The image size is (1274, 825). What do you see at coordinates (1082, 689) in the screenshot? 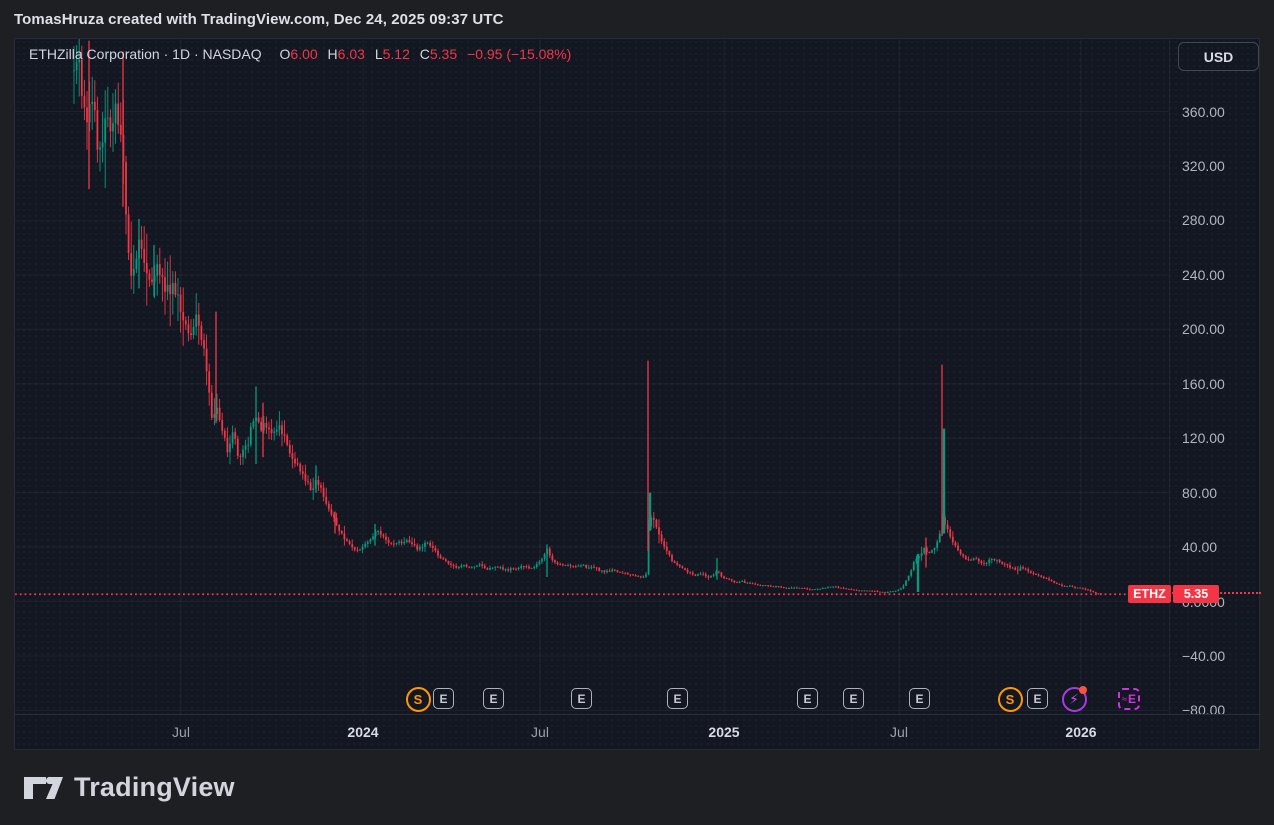
I see `notification-dot` at bounding box center [1082, 689].